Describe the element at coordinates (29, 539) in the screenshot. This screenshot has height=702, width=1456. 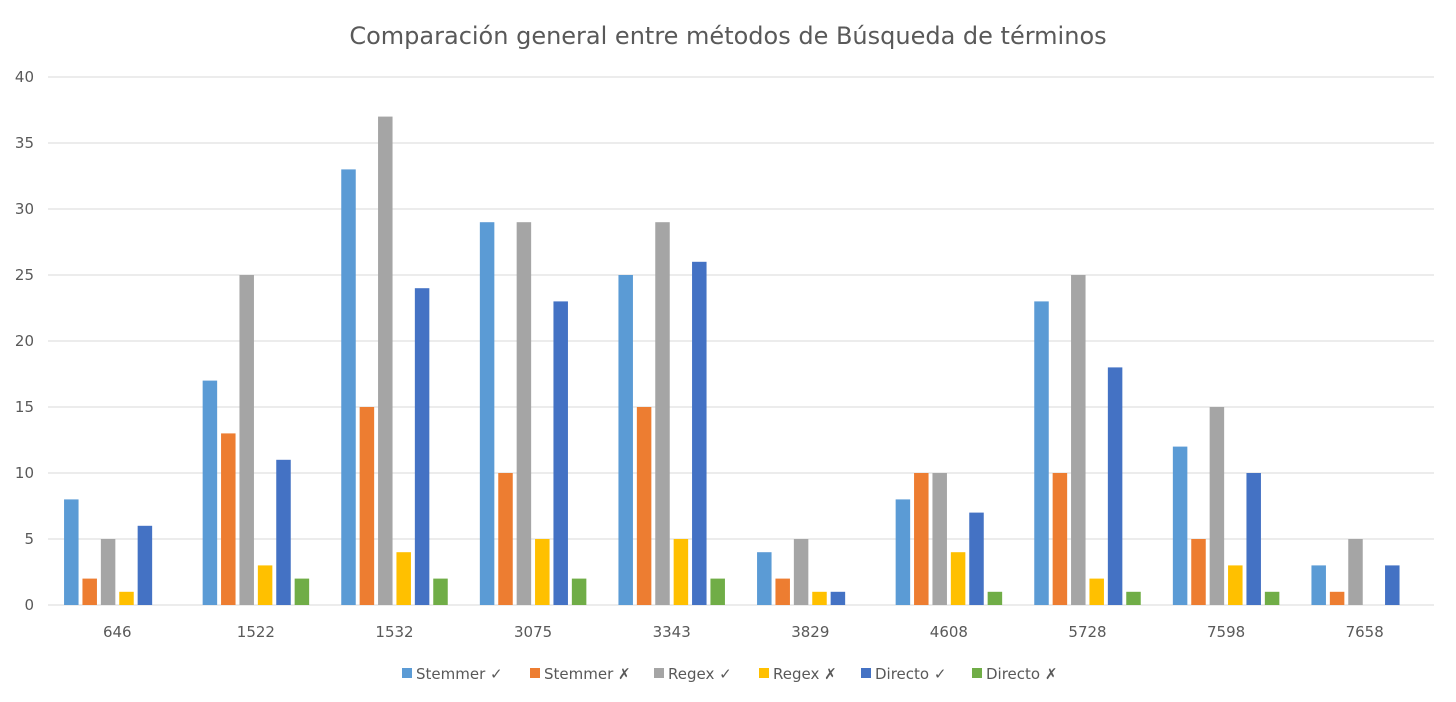
I see `y-tick-label: 5` at that location.